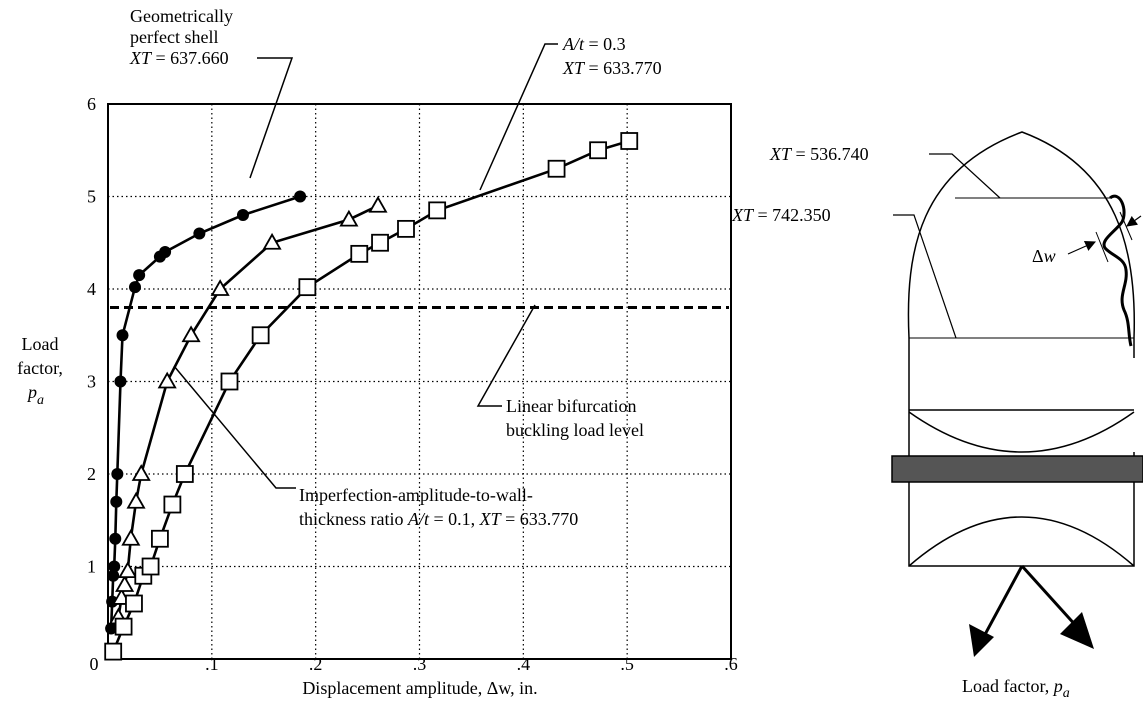 This screenshot has width=1143, height=705. Describe the element at coordinates (731, 664) in the screenshot. I see `x-tick-label: .6` at that location.